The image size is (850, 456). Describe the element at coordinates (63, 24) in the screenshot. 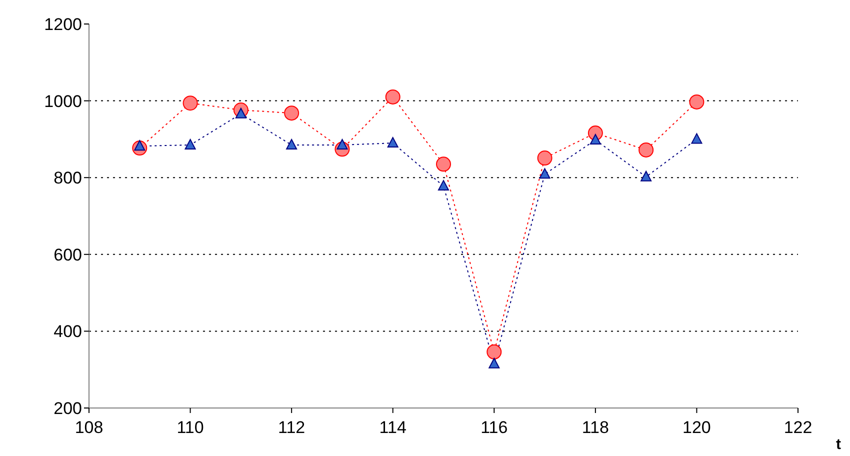

I see `y-tick-label: 1200` at that location.